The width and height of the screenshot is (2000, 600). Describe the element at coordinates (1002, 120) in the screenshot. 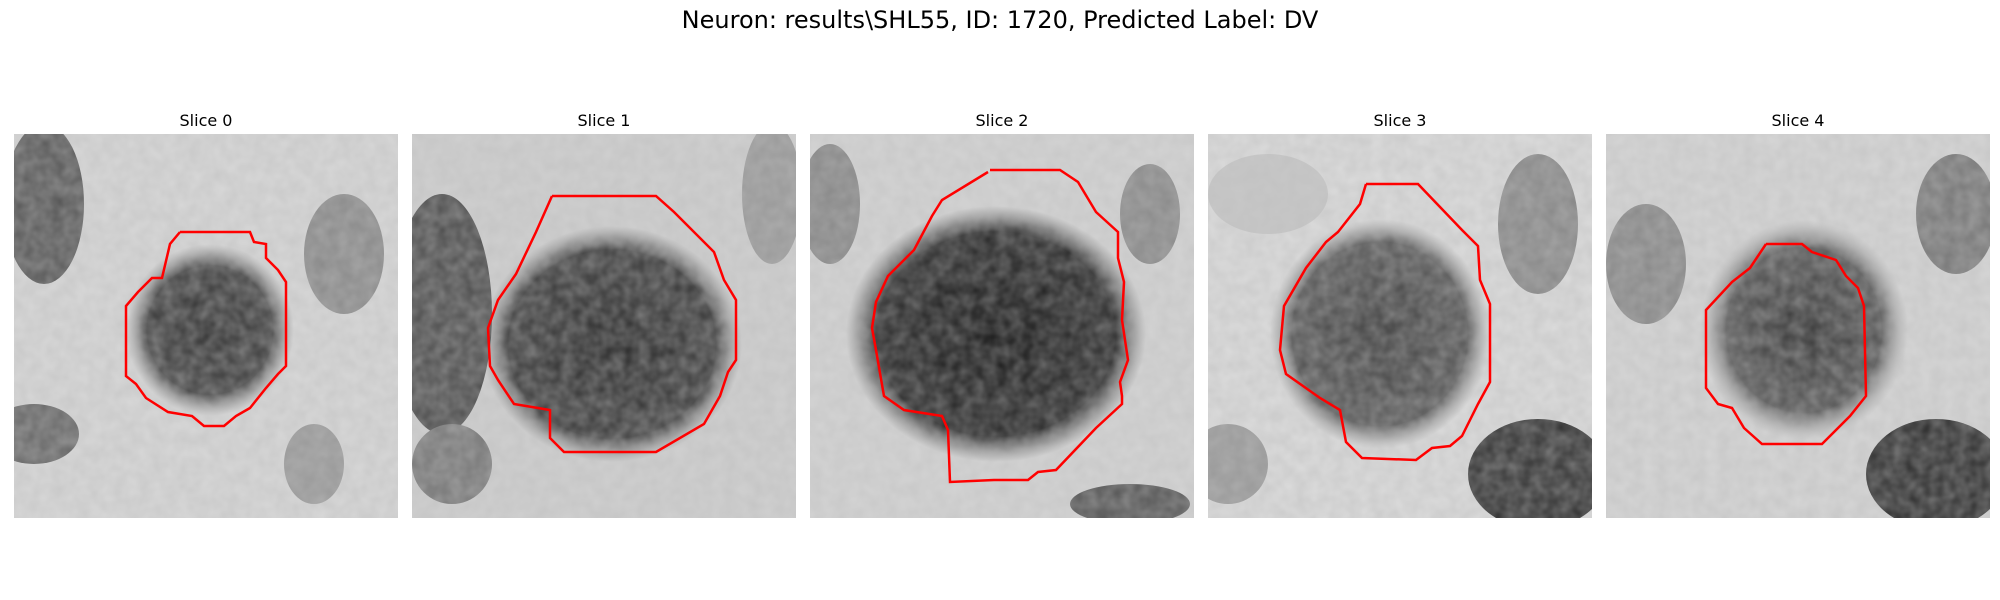

I see `slice-title-2: Slice 2` at that location.